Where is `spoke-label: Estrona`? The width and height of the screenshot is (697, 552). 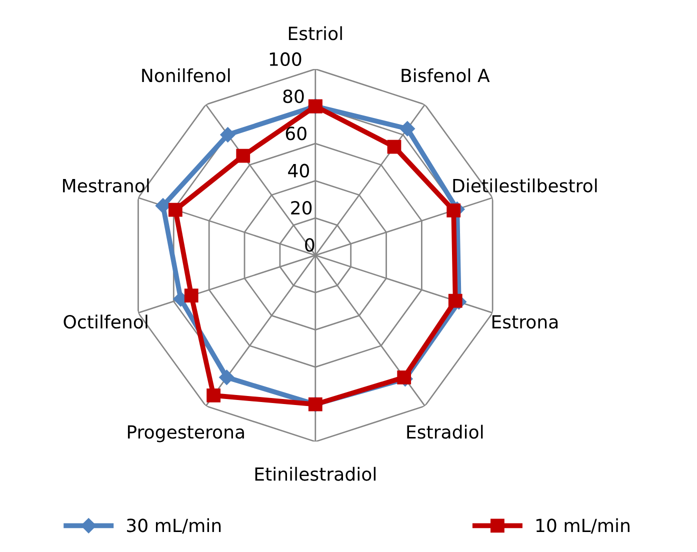 spoke-label: Estrona is located at coordinates (525, 322).